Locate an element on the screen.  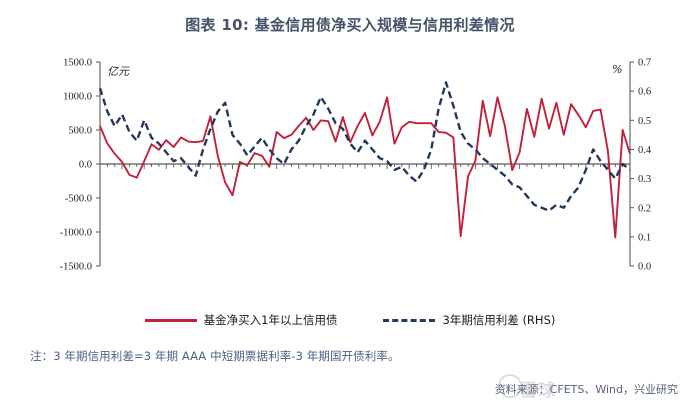
svg-text: -500.0 is located at coordinates (78, 199).